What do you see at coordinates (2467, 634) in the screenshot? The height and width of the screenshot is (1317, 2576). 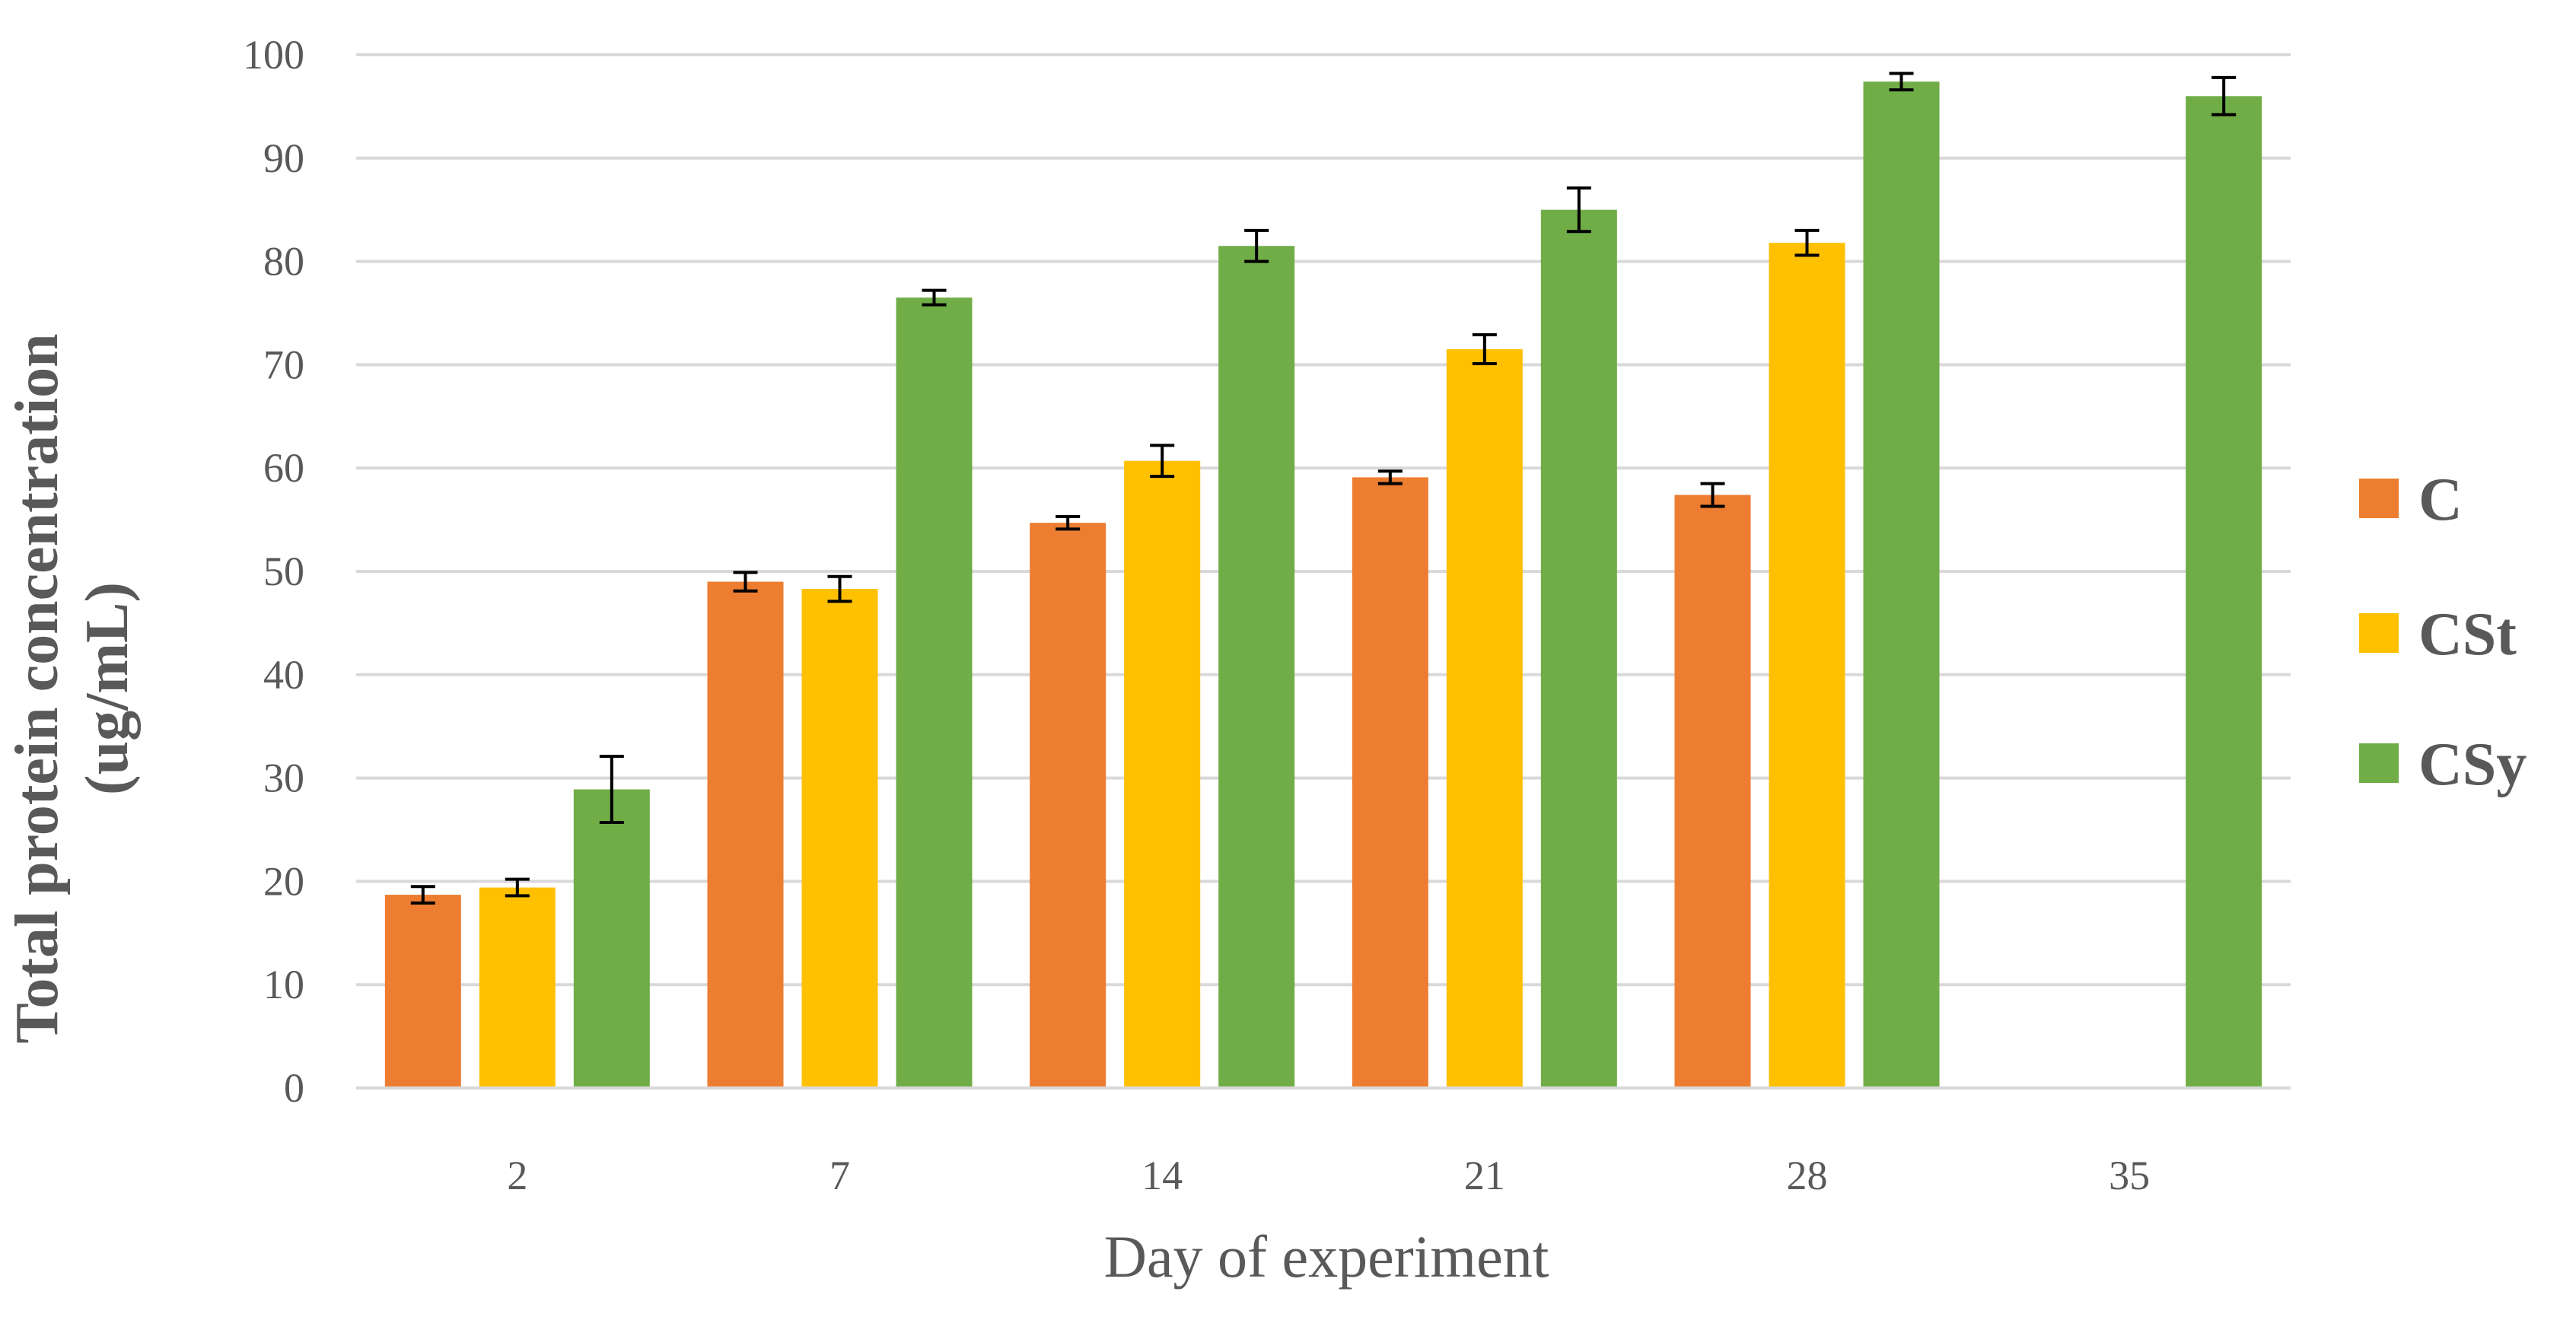 I see `legend-label-cst: CSt` at bounding box center [2467, 634].